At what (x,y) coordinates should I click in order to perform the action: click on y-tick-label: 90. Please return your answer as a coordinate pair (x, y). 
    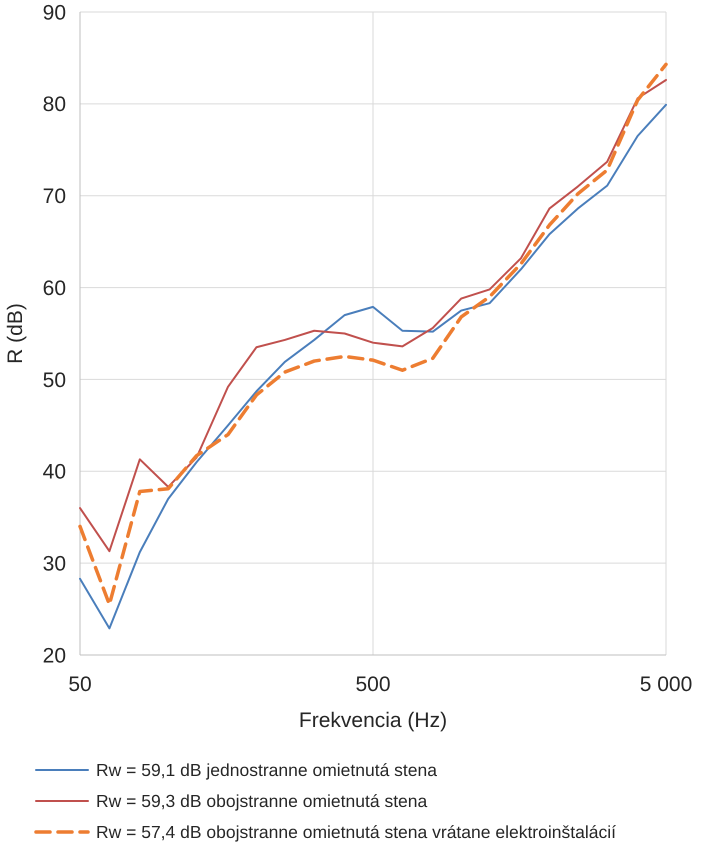
    Looking at the image, I should click on (54, 12).